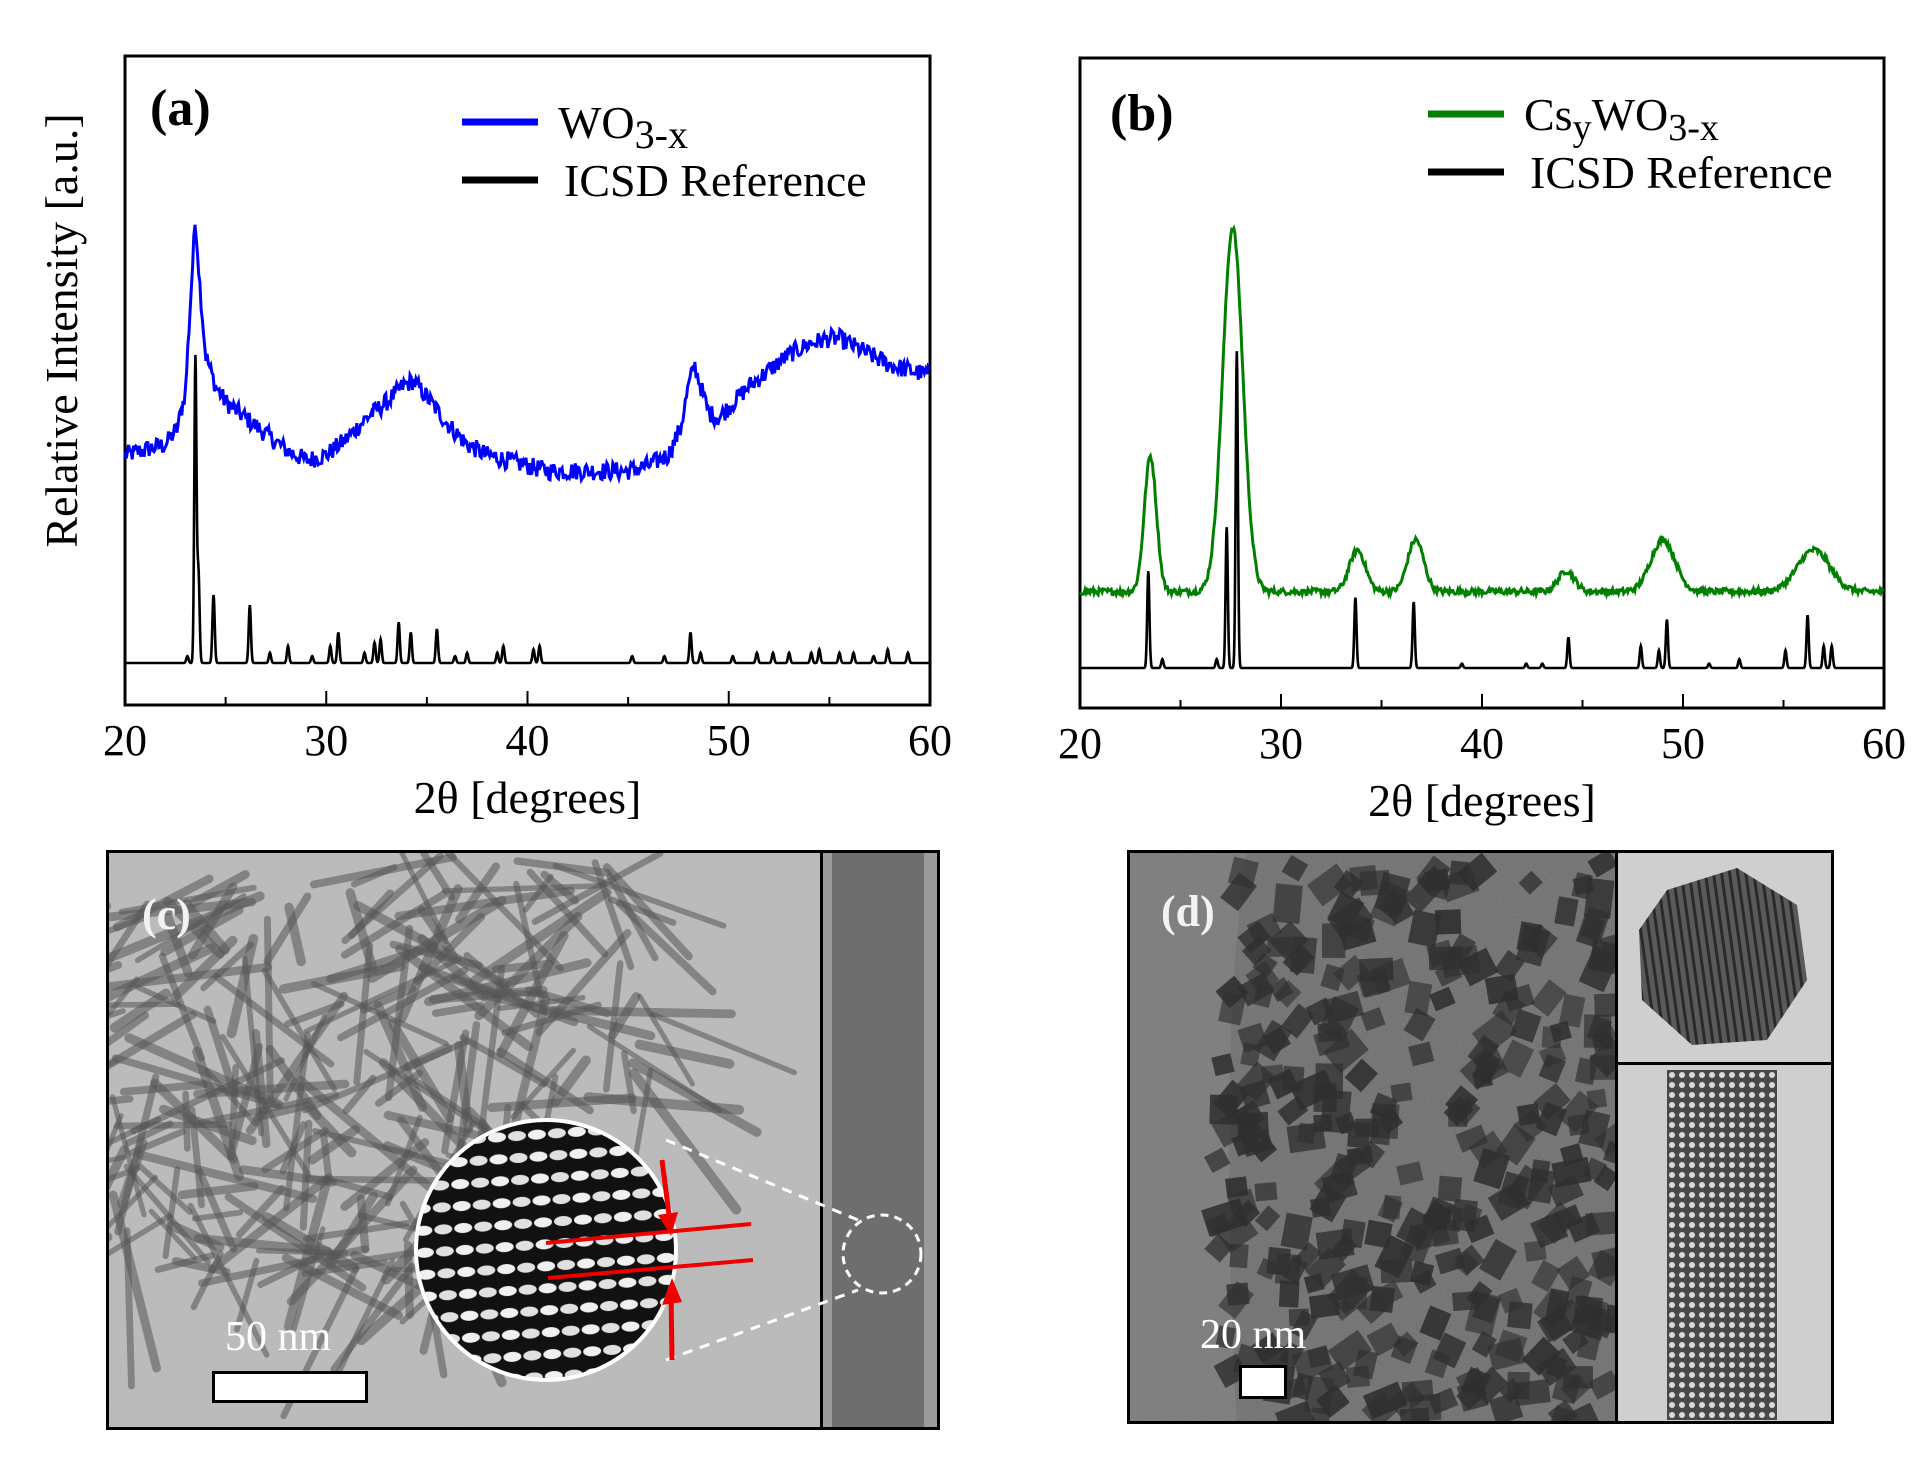 Image resolution: width=1920 pixels, height=1458 pixels. I want to click on legend-label: WO3-x, so click(623, 127).